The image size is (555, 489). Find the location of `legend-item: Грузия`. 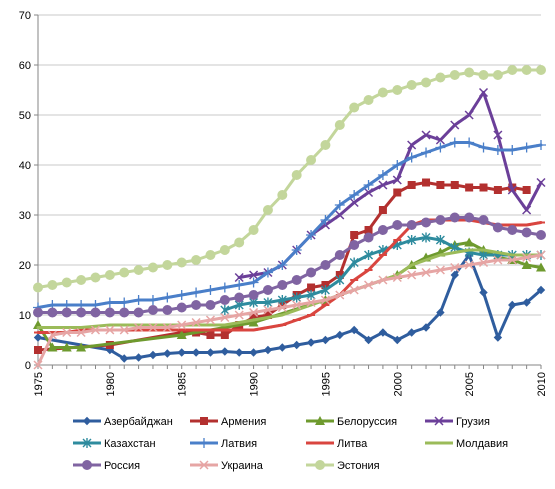

legend-item: Грузия is located at coordinates (457, 422).